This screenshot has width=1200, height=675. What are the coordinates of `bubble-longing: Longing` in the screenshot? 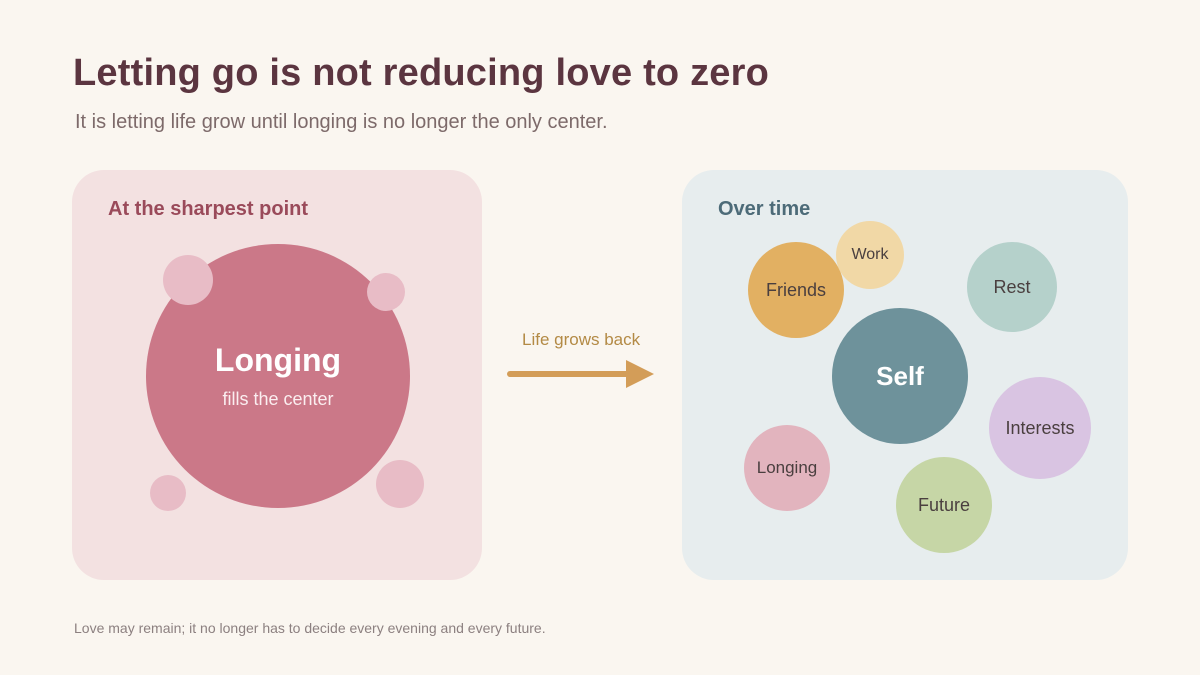 It's located at (787, 468).